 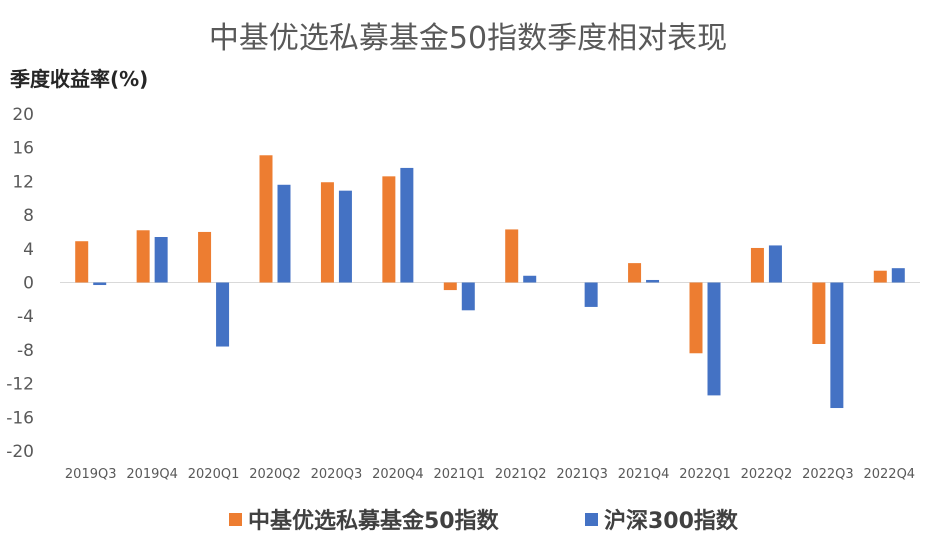 What do you see at coordinates (345, 236) in the screenshot?
I see `bar-series-1-2020Q3` at bounding box center [345, 236].